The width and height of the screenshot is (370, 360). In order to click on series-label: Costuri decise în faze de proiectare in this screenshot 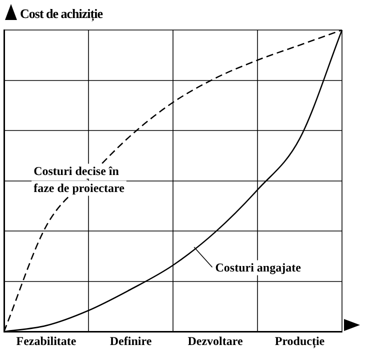, I will do `click(80, 179)`.